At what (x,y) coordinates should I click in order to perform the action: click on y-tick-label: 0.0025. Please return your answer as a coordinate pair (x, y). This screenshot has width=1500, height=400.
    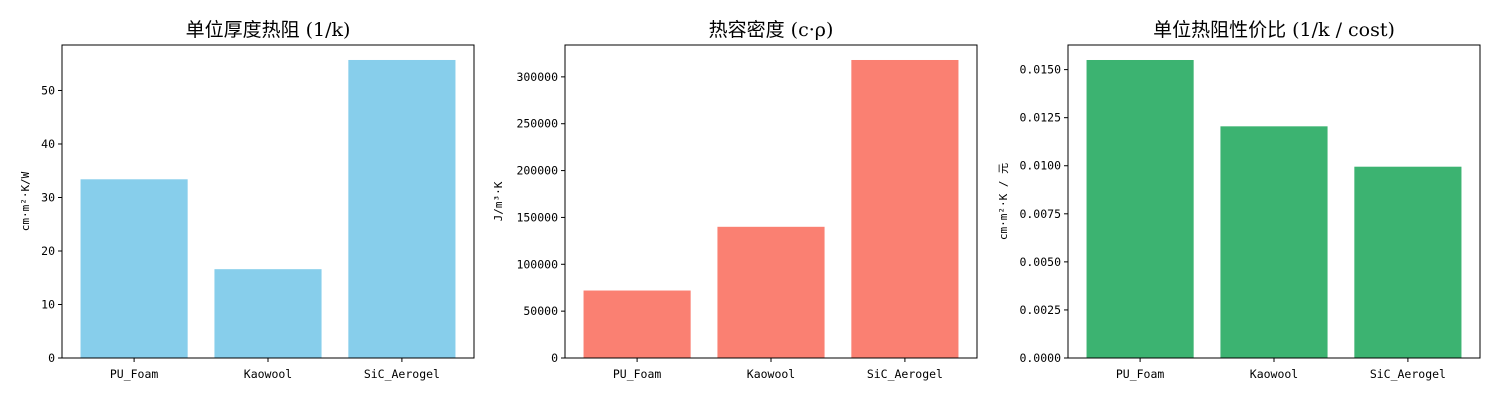
    Looking at the image, I should click on (1040, 310).